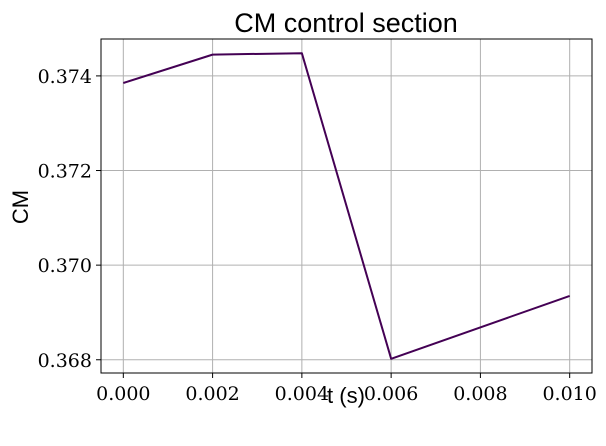  Describe the element at coordinates (20, 207) in the screenshot. I see `y-axis-label: CM` at that location.